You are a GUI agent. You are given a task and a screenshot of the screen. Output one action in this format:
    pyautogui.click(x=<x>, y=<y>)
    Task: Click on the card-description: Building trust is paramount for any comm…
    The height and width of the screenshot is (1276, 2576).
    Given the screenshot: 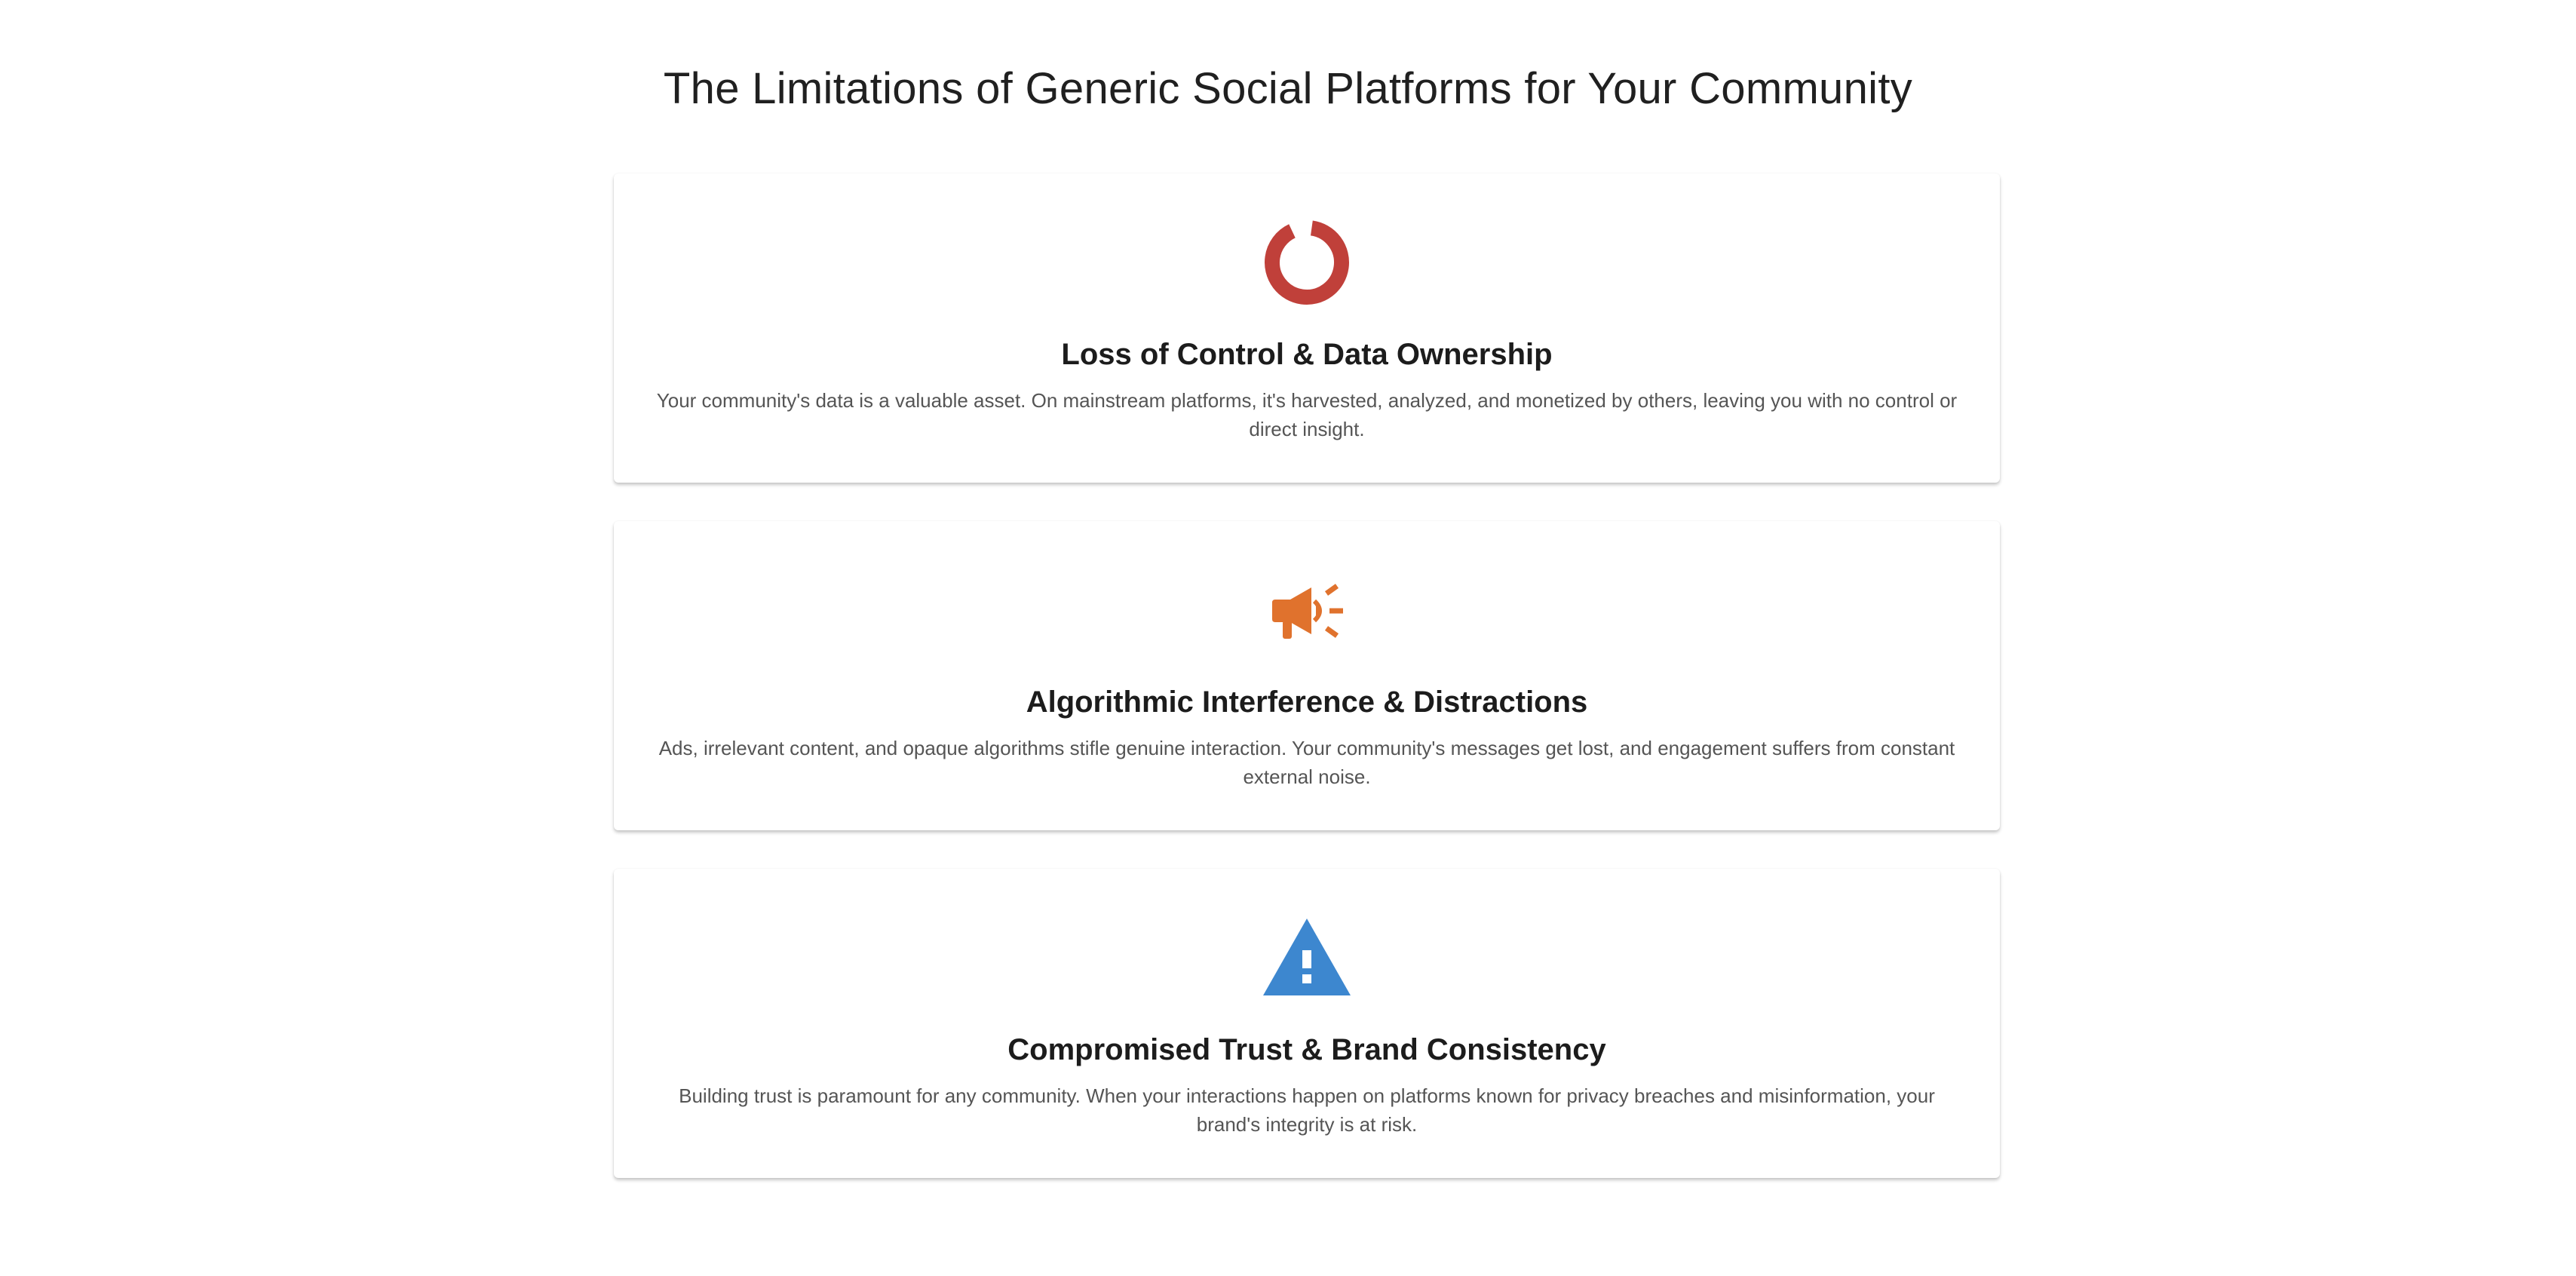 What is the action you would take?
    pyautogui.click(x=1307, y=1110)
    